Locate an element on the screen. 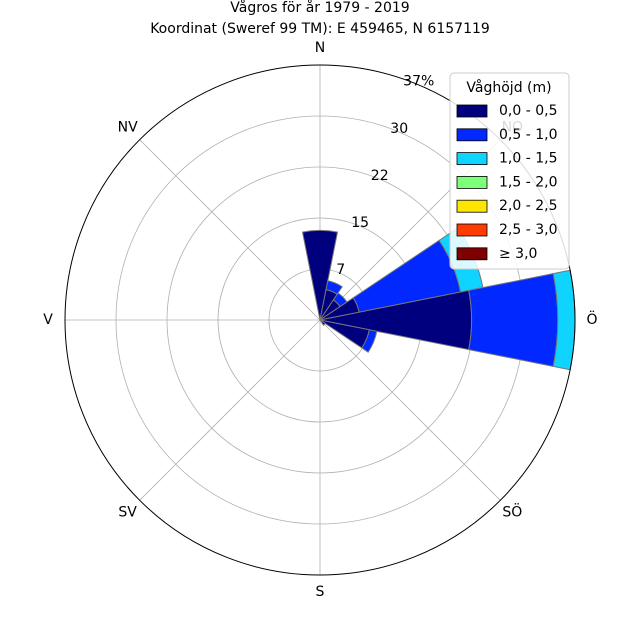  direction-label: N is located at coordinates (320, 48).